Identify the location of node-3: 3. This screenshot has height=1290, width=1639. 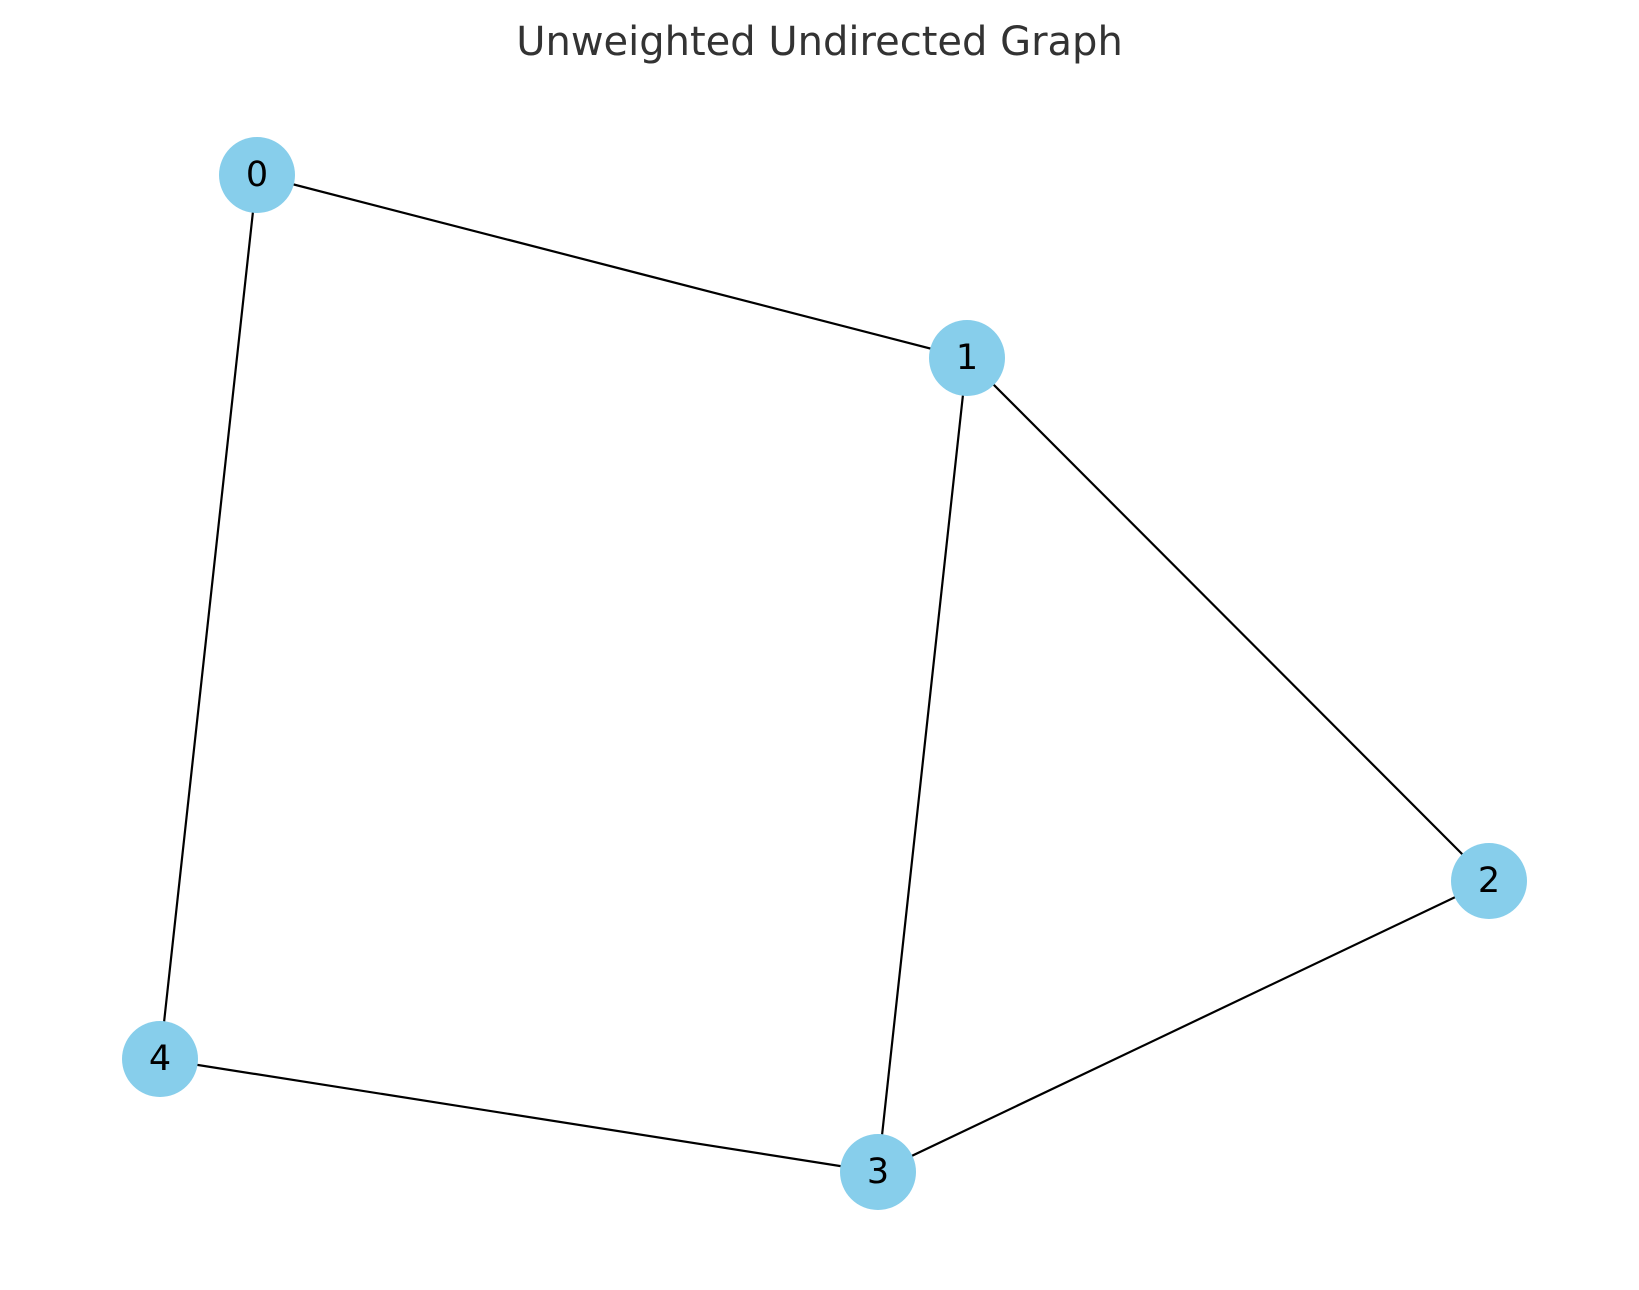
(878, 1172).